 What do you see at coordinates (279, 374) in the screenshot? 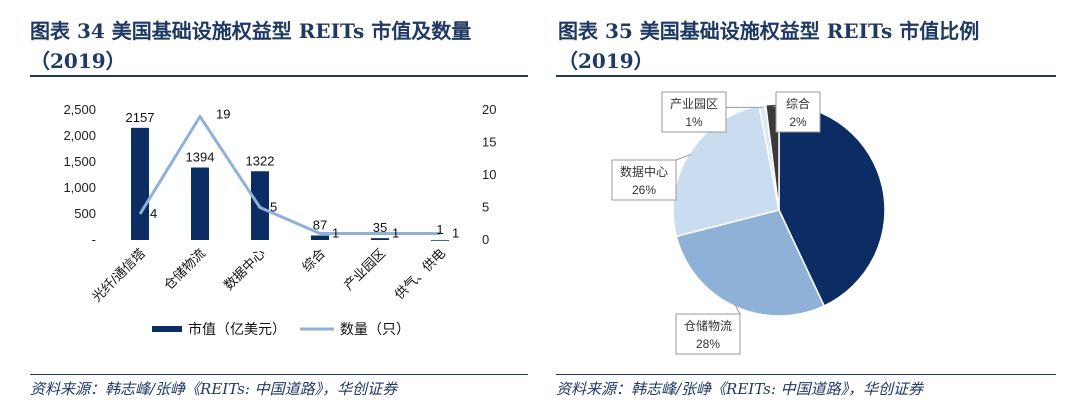
I see `left-source-rule` at bounding box center [279, 374].